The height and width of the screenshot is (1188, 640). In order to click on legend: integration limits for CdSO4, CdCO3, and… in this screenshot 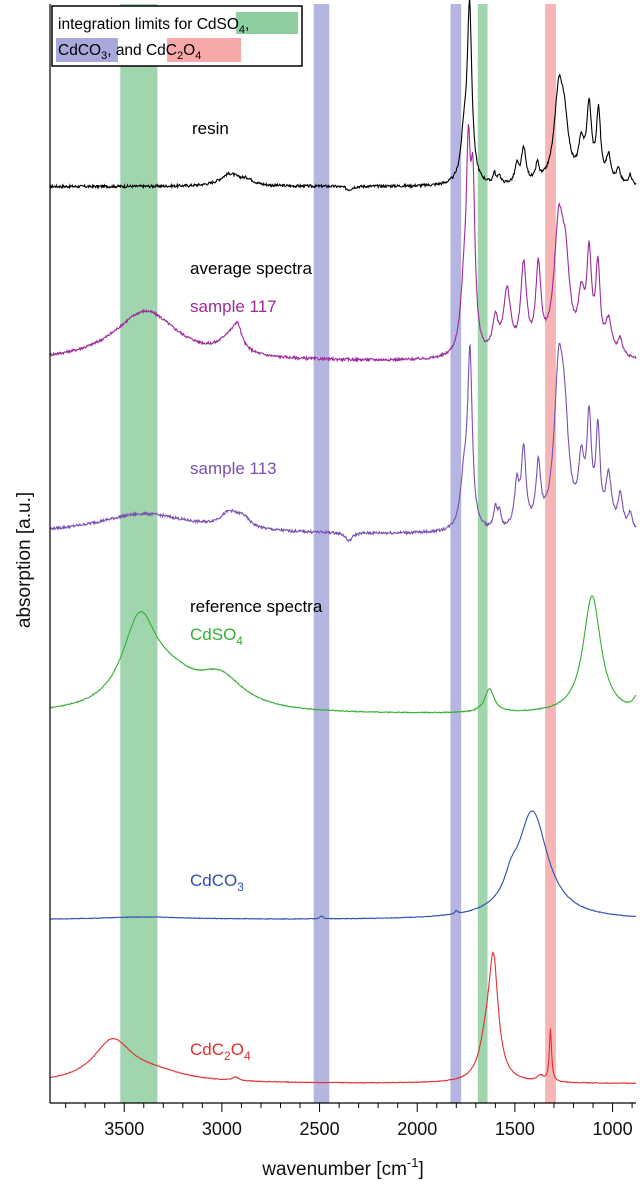, I will do `click(177, 36)`.